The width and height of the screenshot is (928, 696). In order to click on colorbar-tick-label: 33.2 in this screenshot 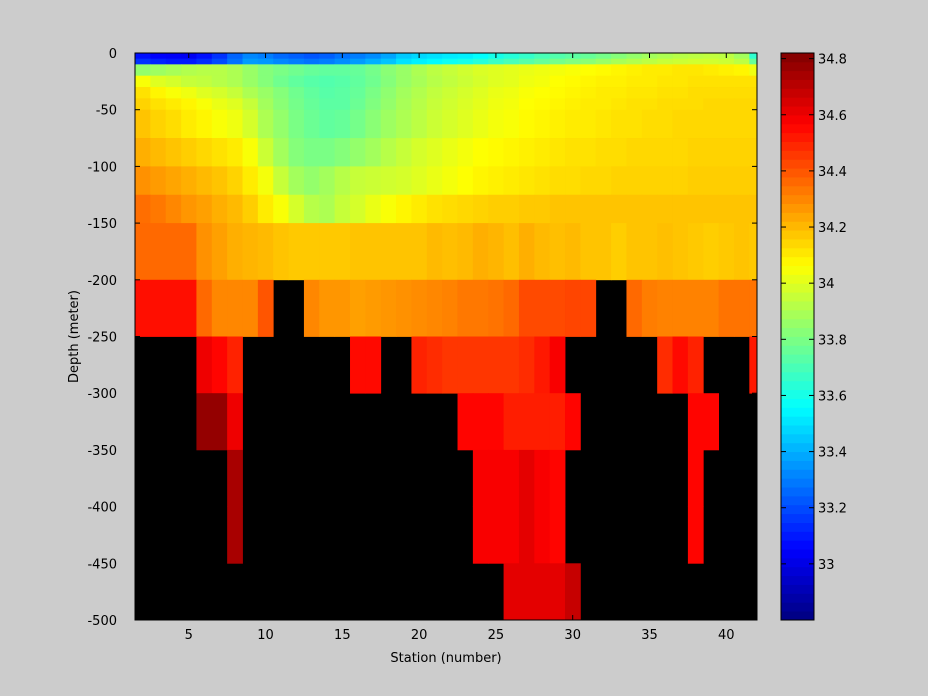, I will do `click(832, 509)`.